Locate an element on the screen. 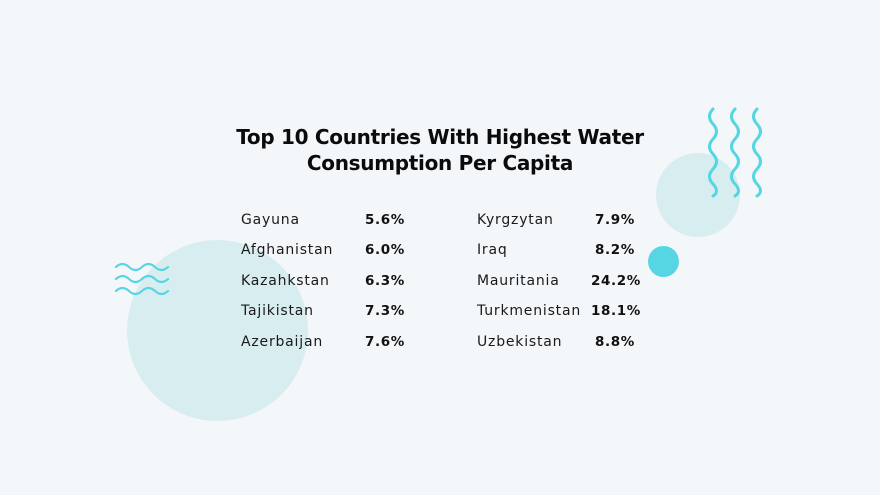  title-line-1: Top 10 Countries With Highest Water is located at coordinates (440, 137).